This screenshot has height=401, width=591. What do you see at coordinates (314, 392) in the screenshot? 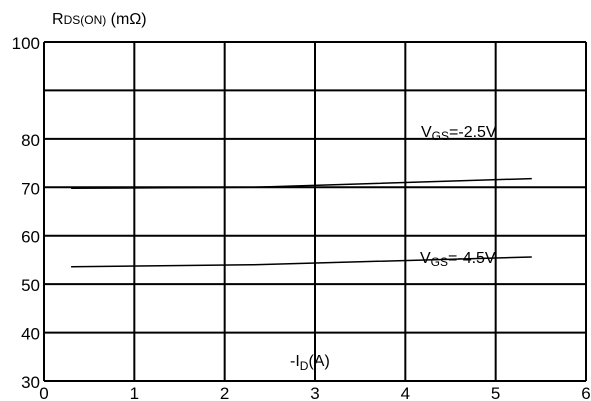
I see `x-tick-label-3: 3` at bounding box center [314, 392].